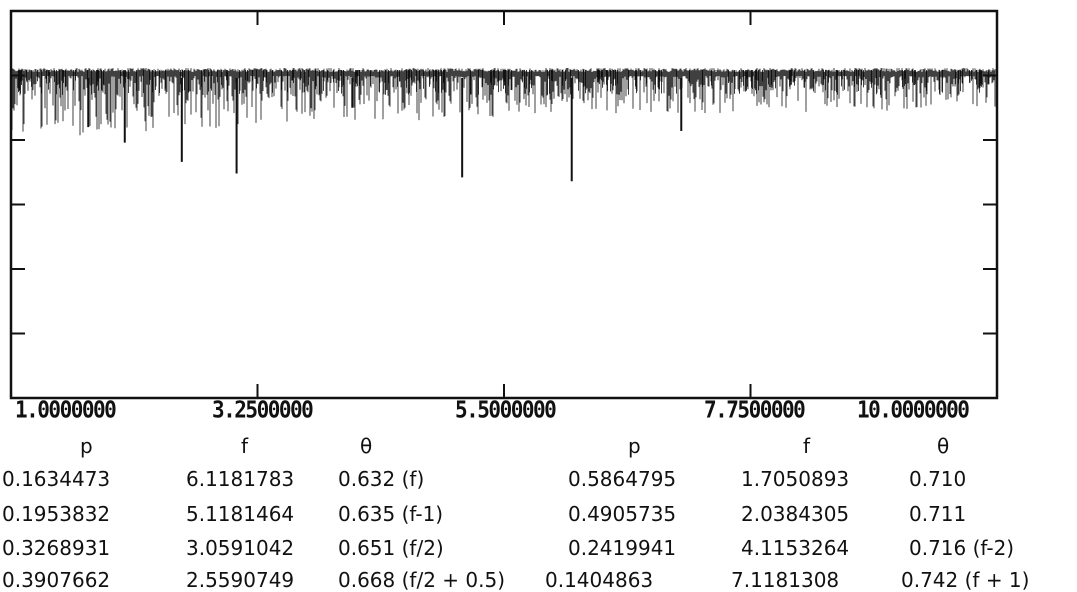 This screenshot has height=592, width=1077. Describe the element at coordinates (66, 410) in the screenshot. I see `x-tick-label: 1.0000000` at that location.